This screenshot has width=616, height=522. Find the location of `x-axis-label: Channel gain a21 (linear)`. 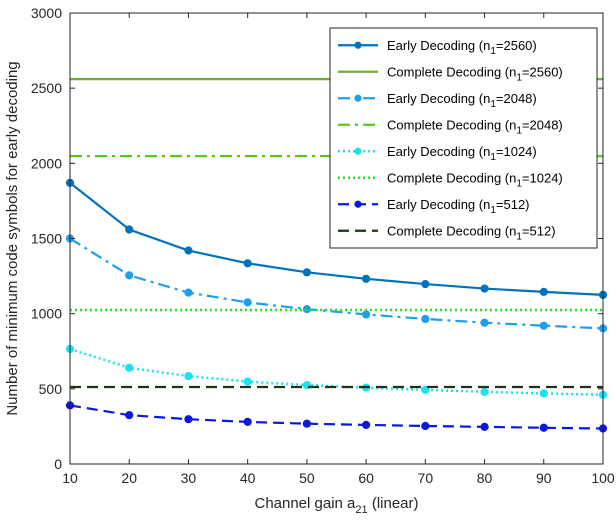

x-axis-label: Channel gain a21 (linear) is located at coordinates (336, 505).